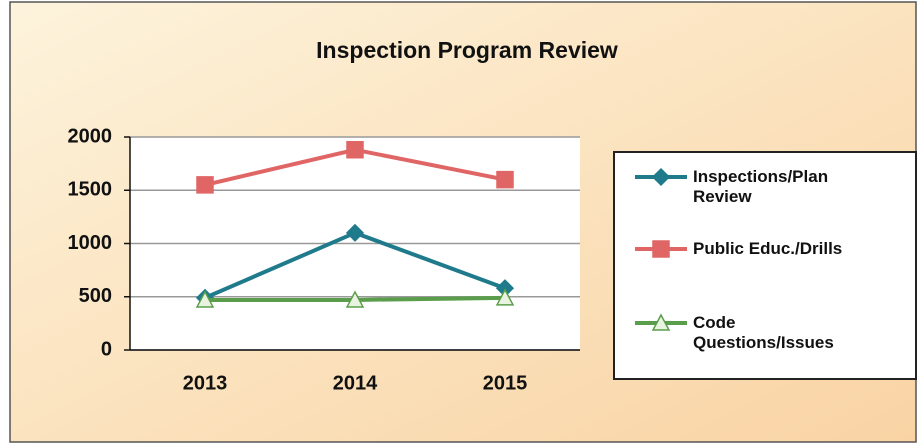  I want to click on legend-entry: Public Educ./Drills, so click(753, 249).